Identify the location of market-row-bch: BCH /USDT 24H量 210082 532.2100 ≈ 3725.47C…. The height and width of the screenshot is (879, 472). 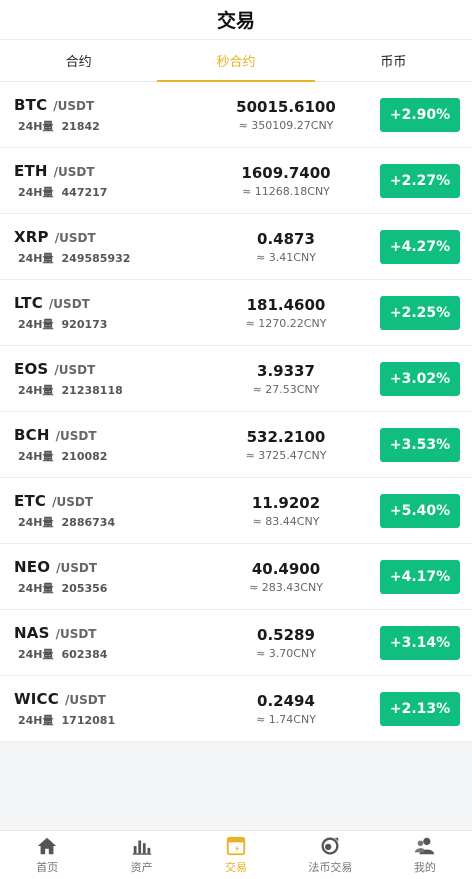
(236, 445).